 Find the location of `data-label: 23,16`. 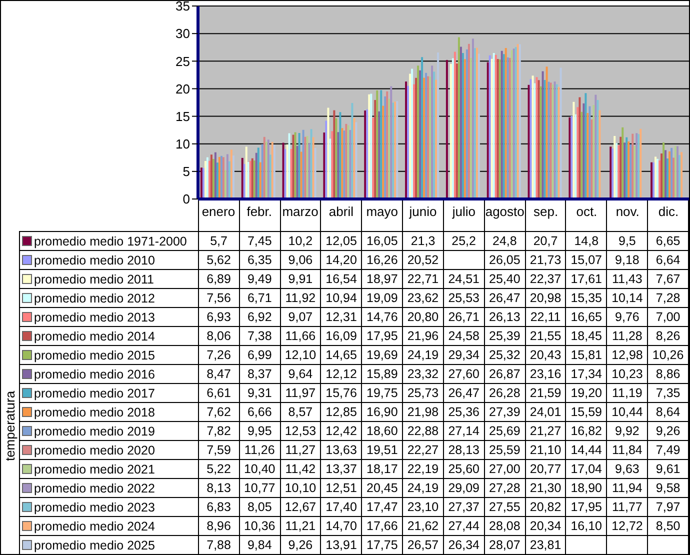

data-label: 23,16 is located at coordinates (545, 374).